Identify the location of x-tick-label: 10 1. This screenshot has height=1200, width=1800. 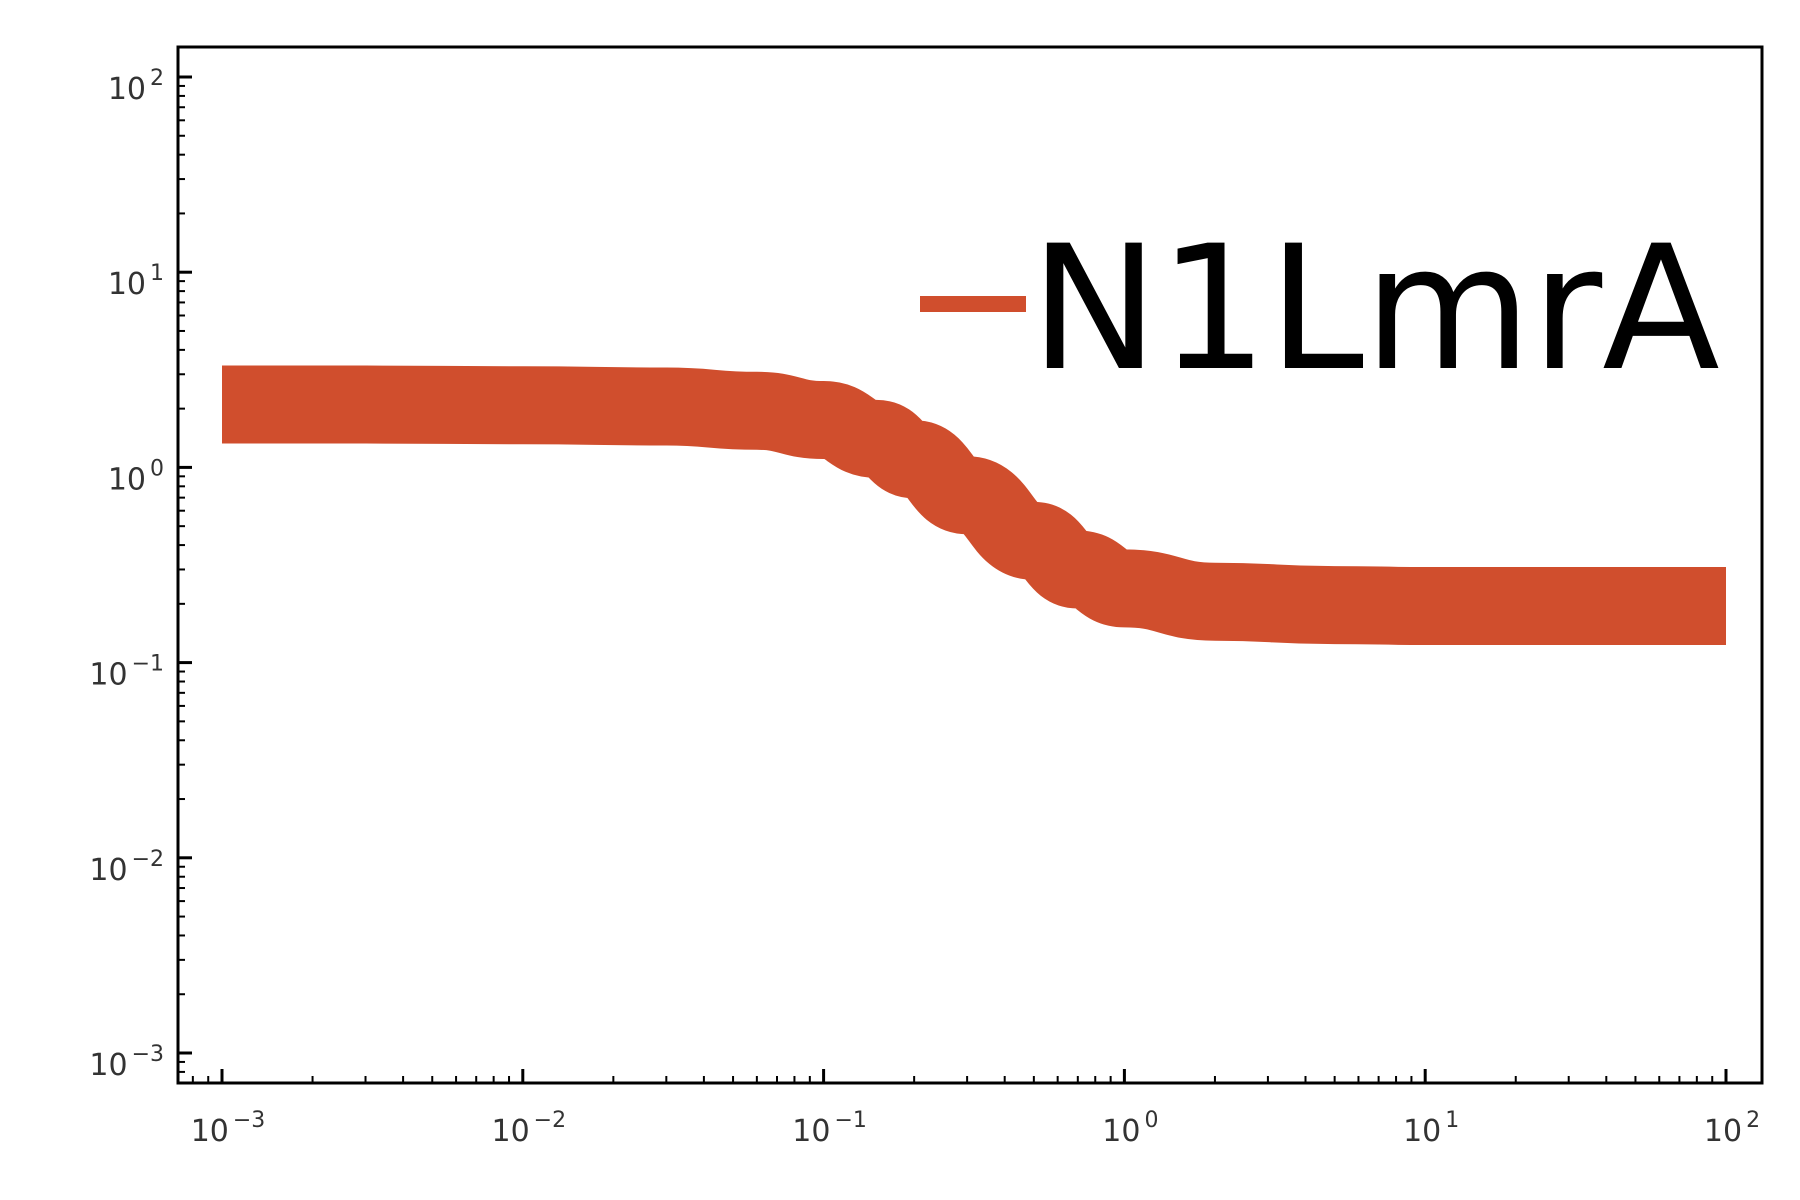
(1431, 1128).